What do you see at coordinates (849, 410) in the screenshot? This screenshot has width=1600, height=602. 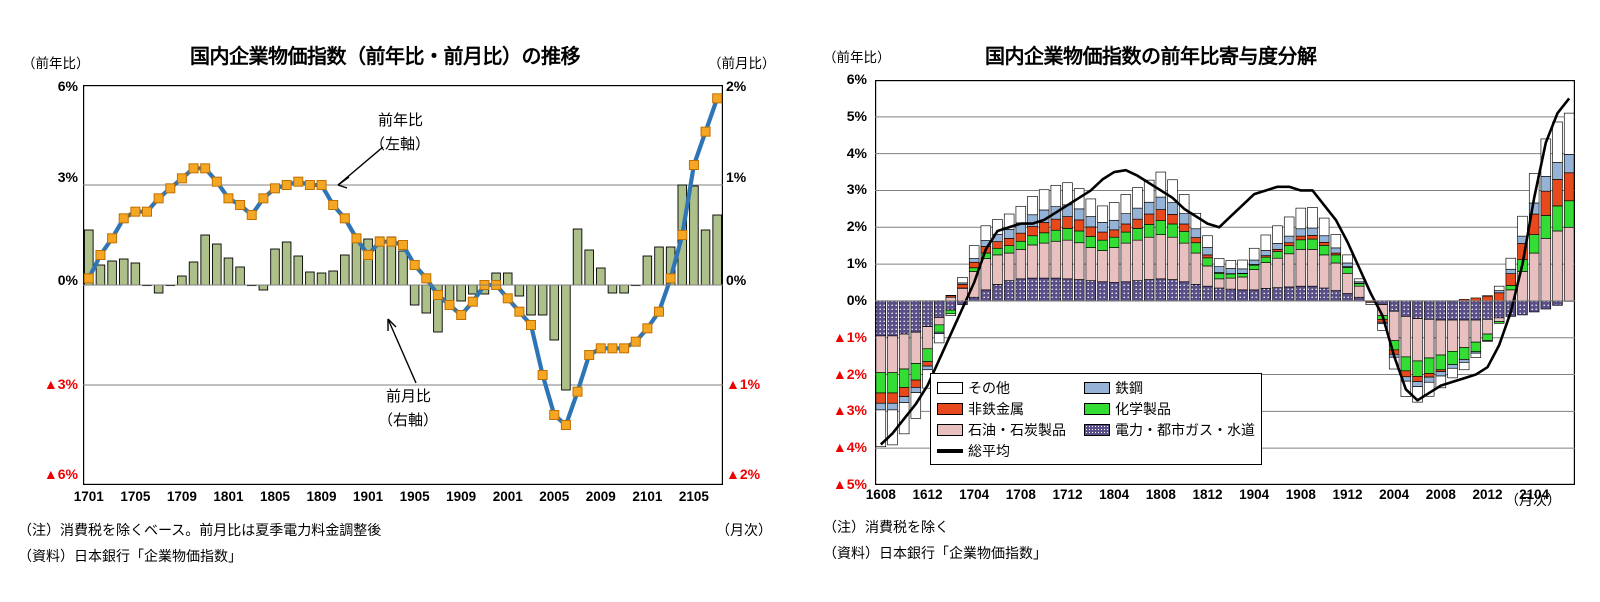 I see `right-ytick: ▲3%` at bounding box center [849, 410].